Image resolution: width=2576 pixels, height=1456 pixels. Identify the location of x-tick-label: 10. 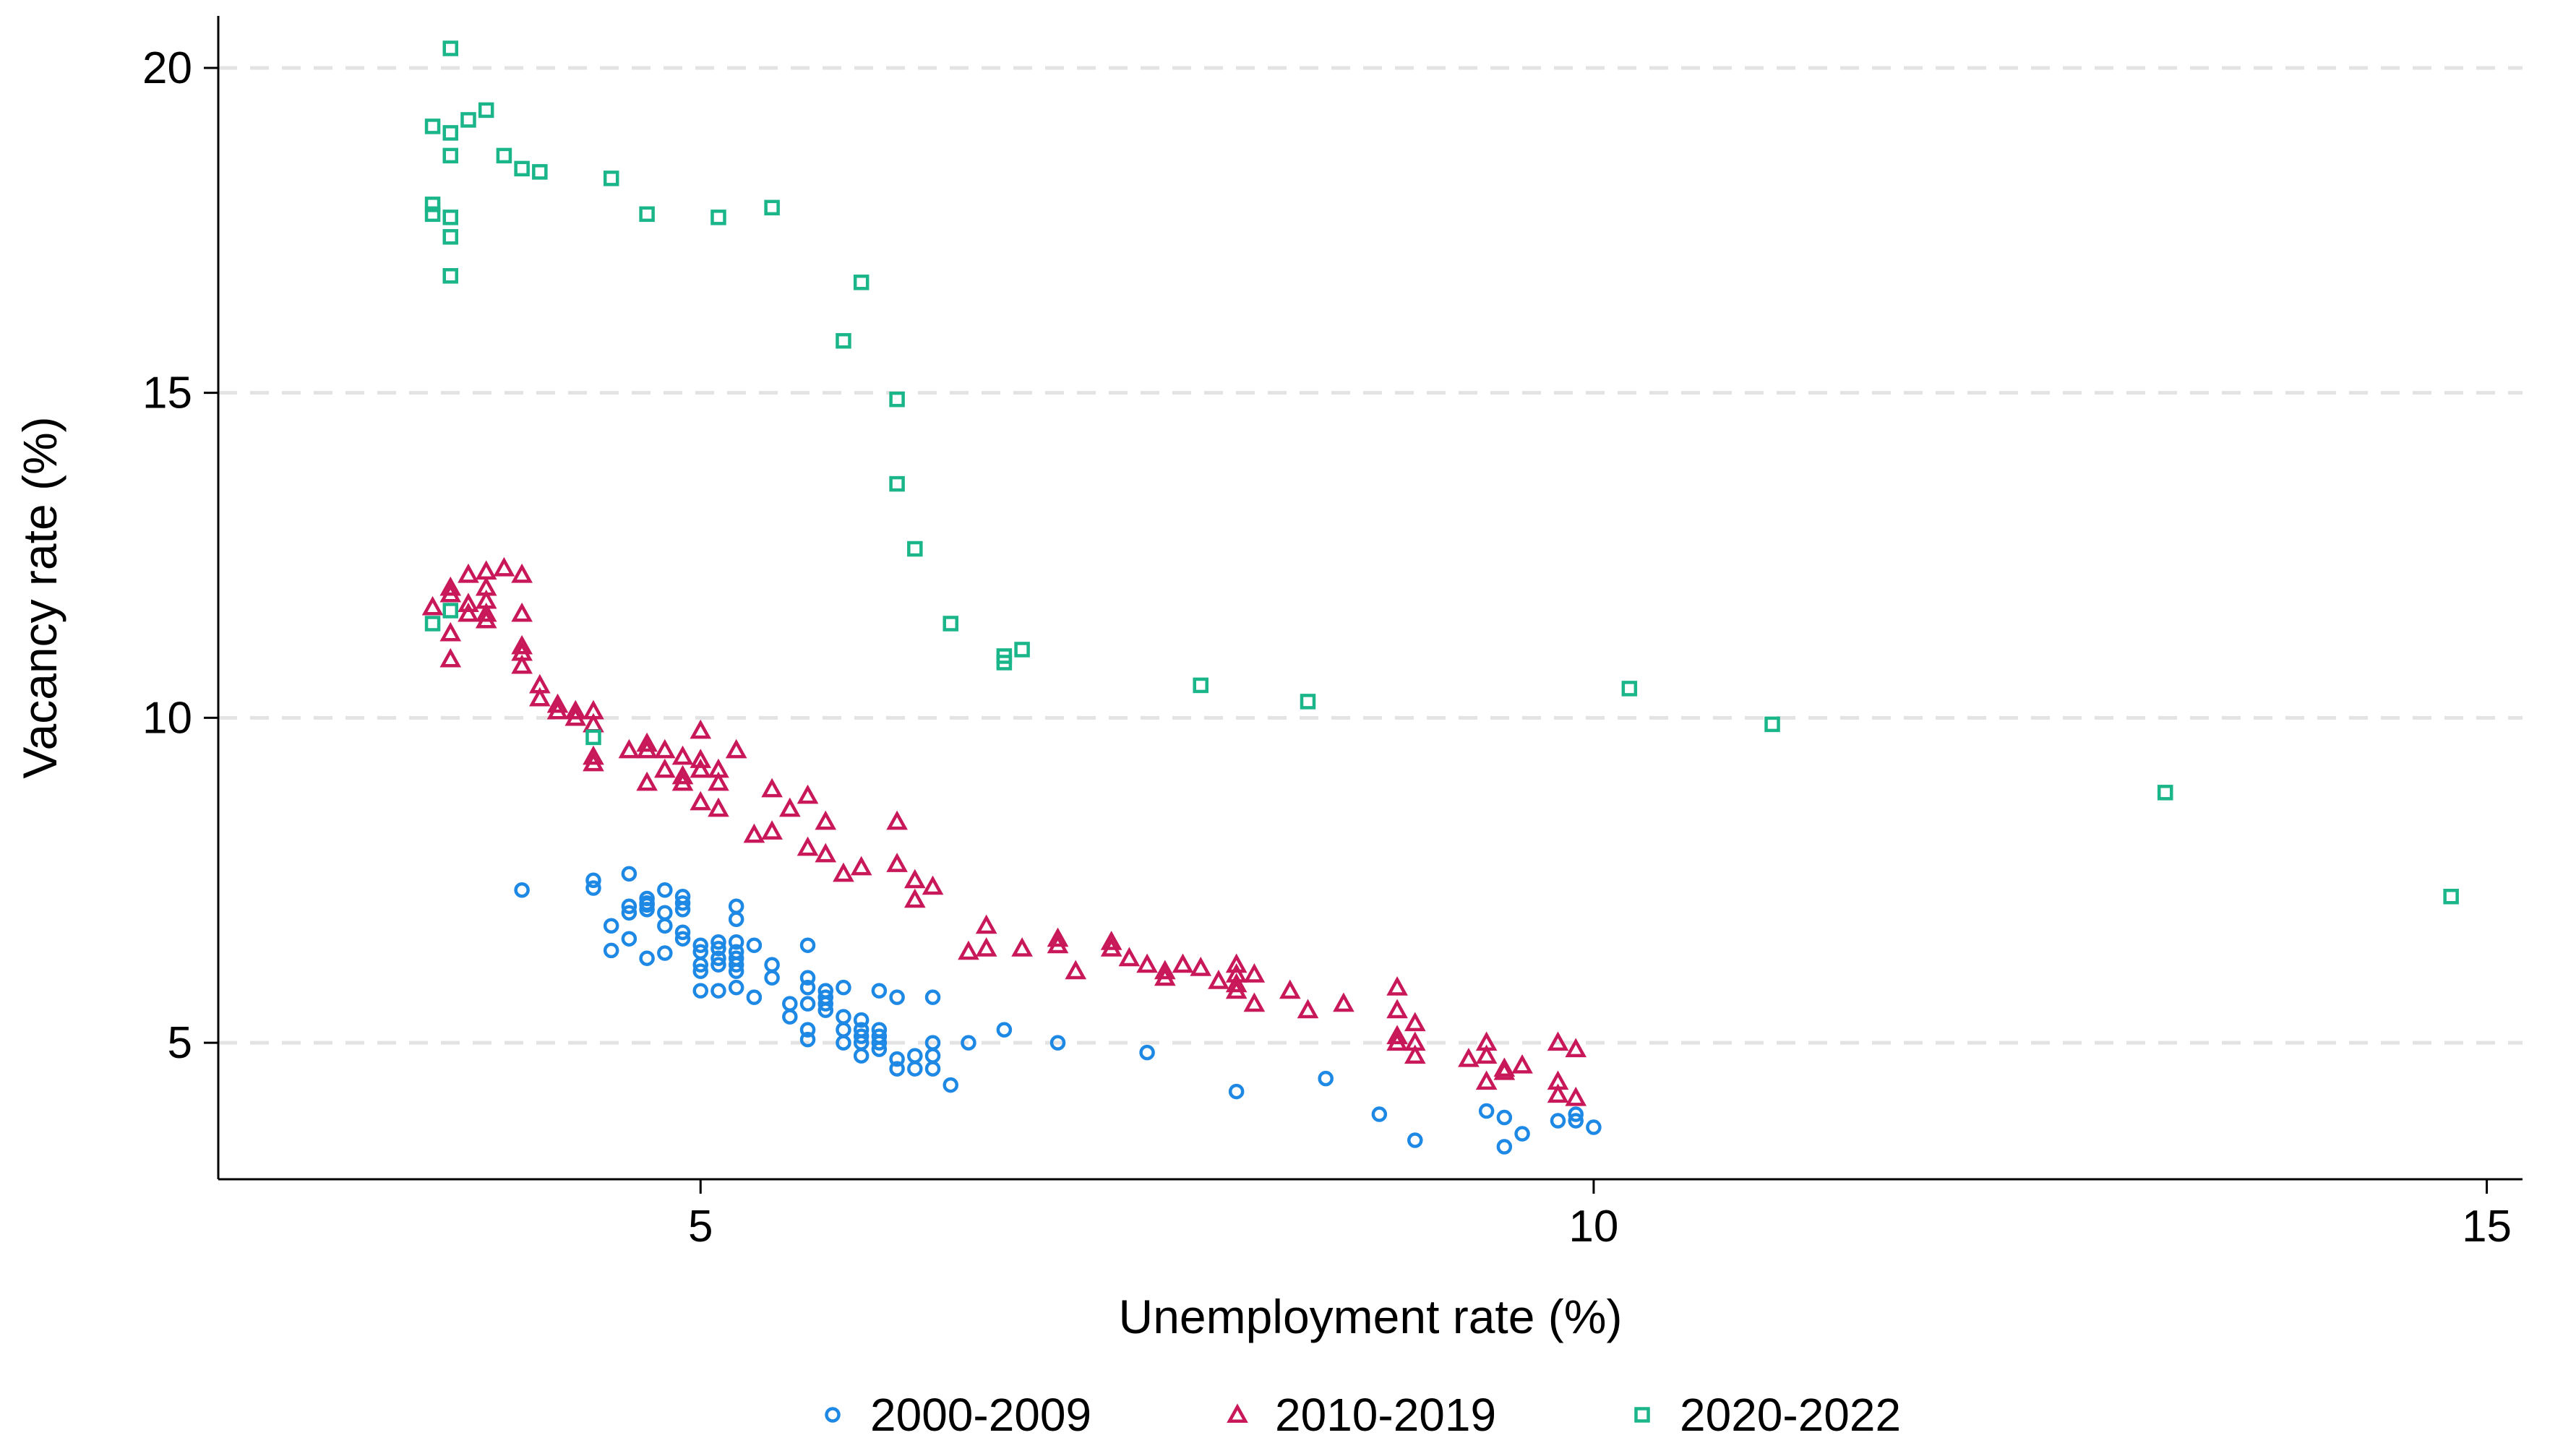
(1593, 1227).